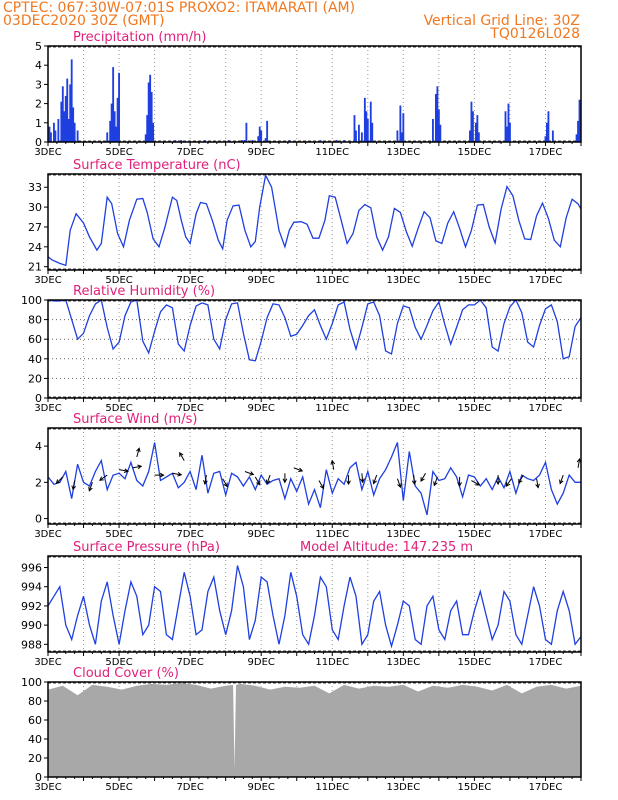 The width and height of the screenshot is (618, 800). Describe the element at coordinates (135, 419) in the screenshot. I see `panel-title: Surface Wind (m/s)` at that location.